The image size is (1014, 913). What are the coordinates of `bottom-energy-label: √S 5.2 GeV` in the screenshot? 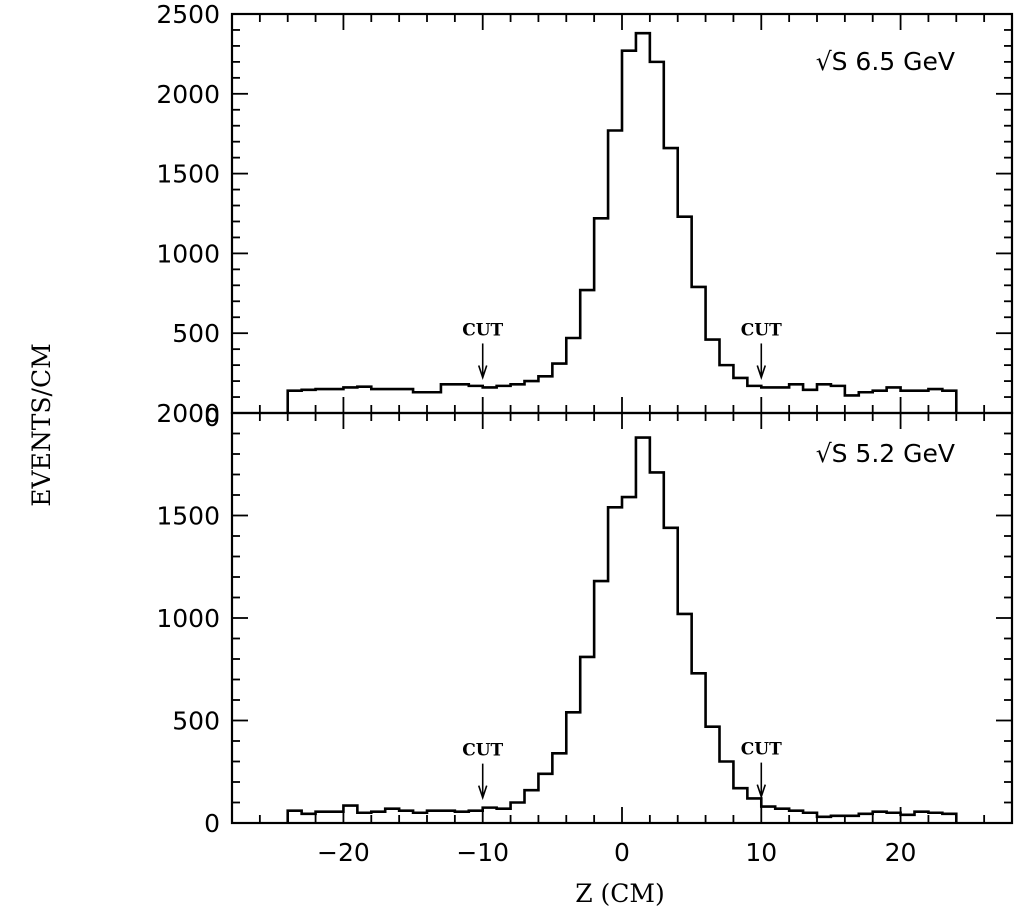 It's located at (885, 453).